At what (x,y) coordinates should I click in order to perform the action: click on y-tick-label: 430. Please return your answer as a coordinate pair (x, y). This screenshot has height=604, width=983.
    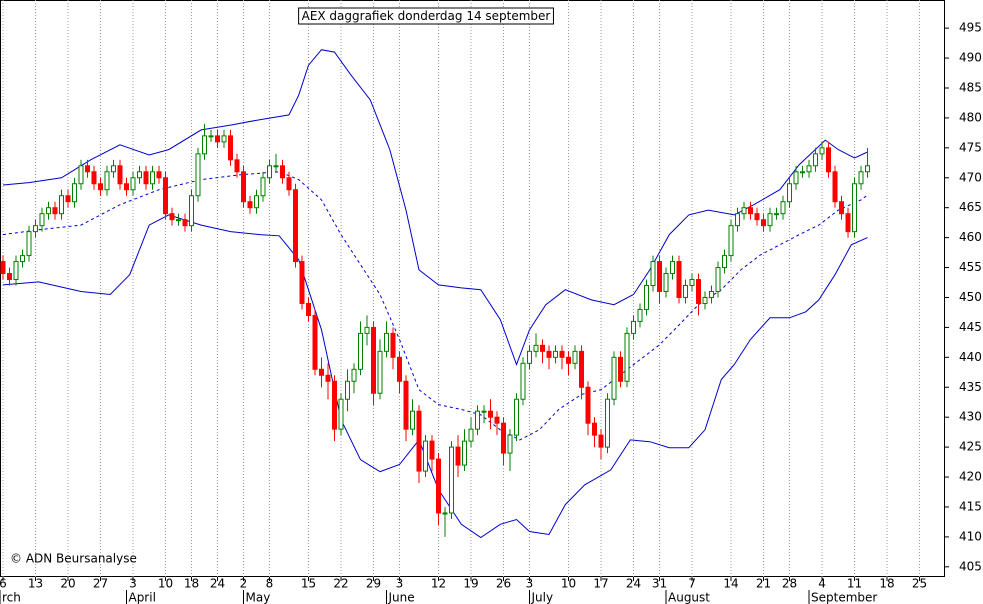
    Looking at the image, I should click on (970, 417).